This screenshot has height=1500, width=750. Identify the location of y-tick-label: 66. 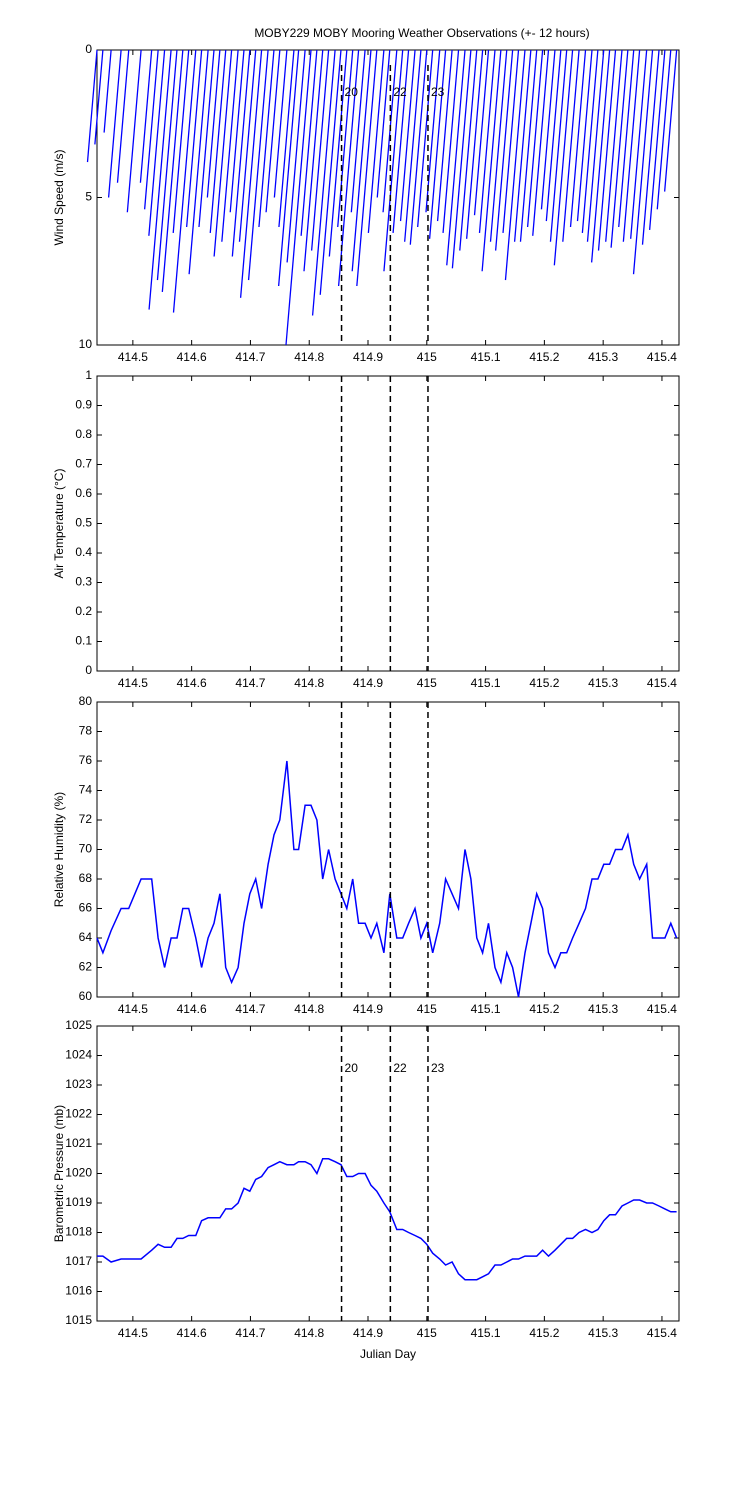
(86, 908).